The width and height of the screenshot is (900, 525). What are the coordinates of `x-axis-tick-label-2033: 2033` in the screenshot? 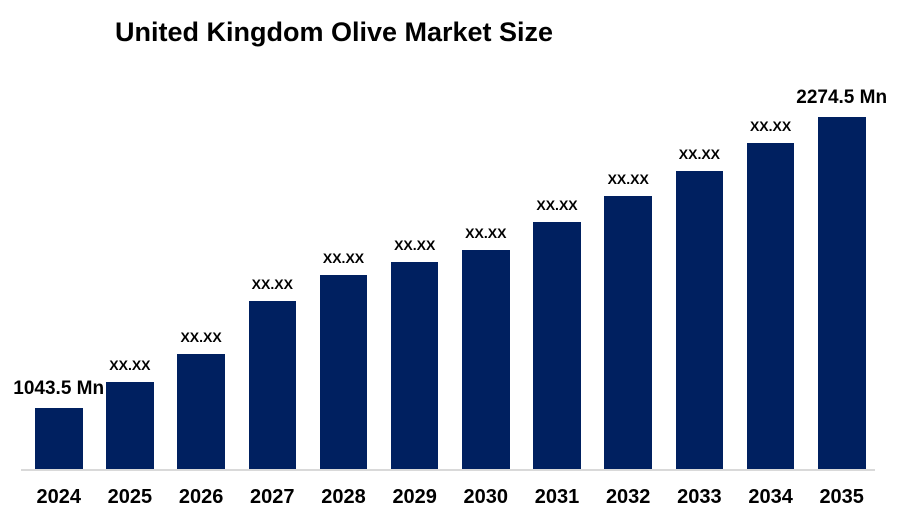 It's located at (699, 497).